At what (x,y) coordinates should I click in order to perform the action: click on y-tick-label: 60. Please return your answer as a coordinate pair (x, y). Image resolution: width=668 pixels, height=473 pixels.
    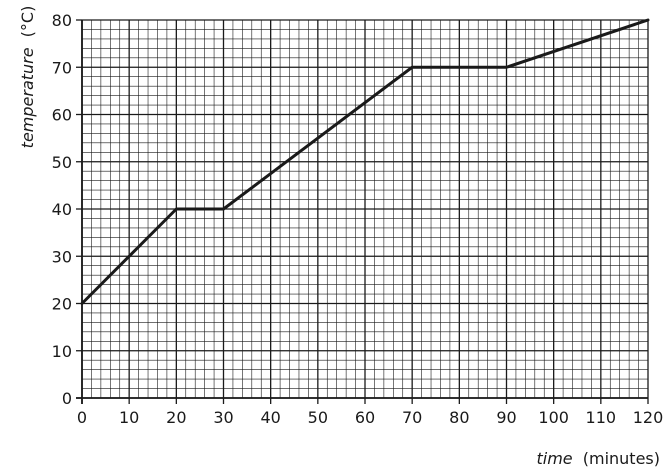
    Looking at the image, I should click on (62, 115).